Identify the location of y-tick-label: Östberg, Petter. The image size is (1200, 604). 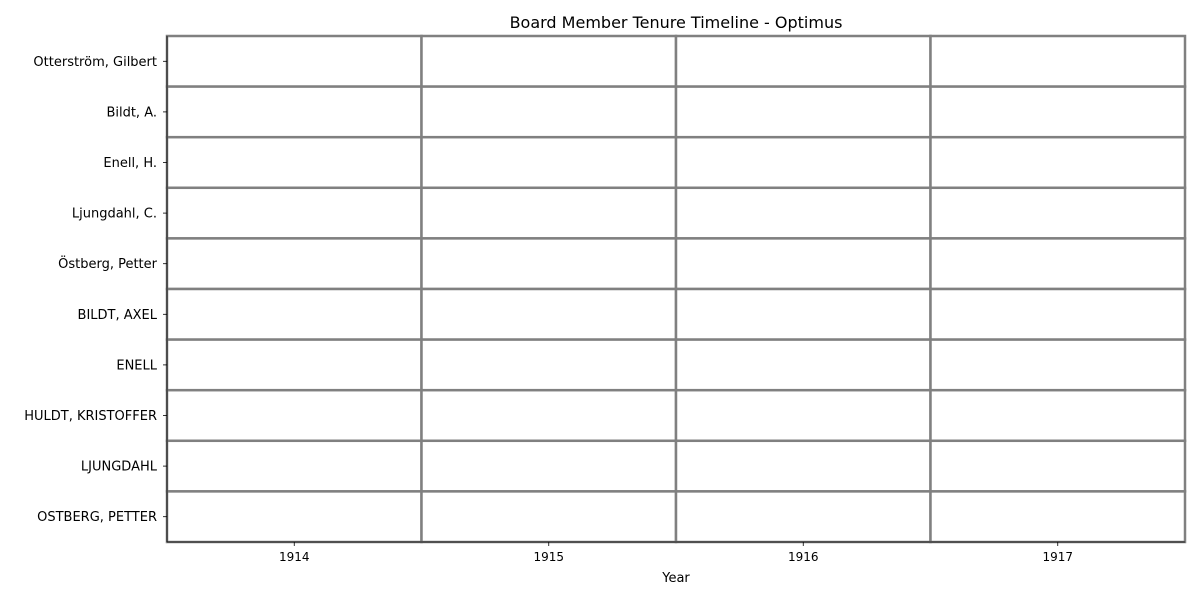
(108, 263).